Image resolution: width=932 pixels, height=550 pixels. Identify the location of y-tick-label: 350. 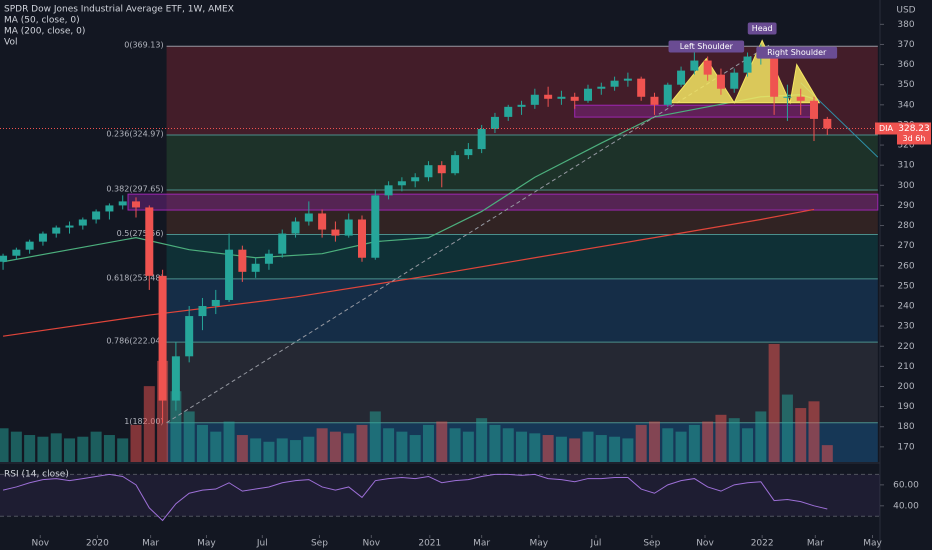
(905, 85).